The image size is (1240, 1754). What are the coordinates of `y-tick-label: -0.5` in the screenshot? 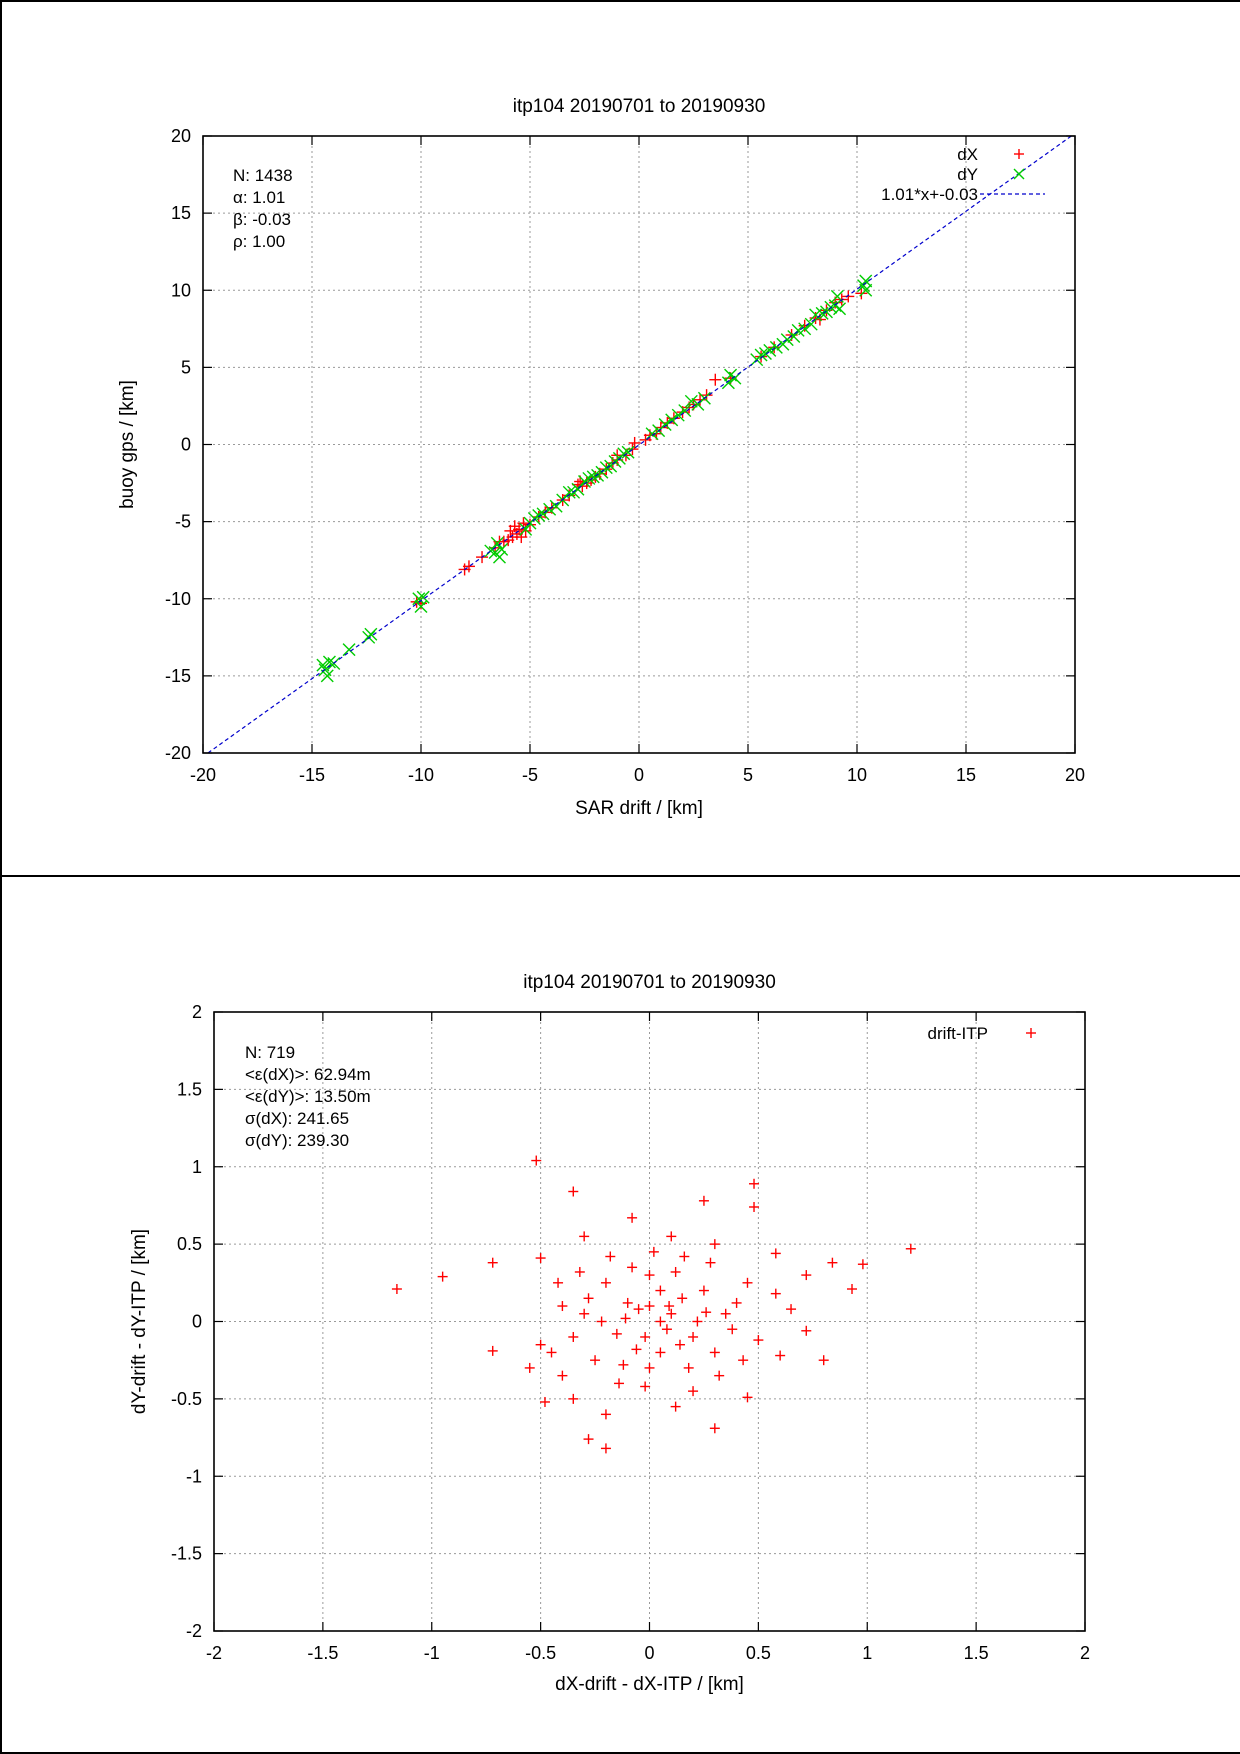 It's located at (186, 1399).